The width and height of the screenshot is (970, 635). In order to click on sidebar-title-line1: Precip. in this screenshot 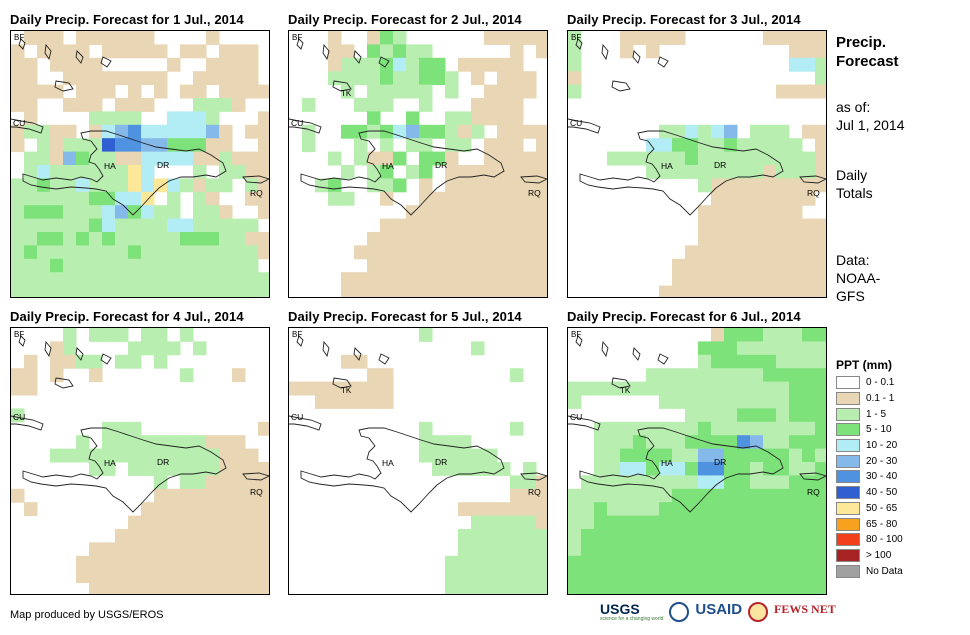, I will do `click(861, 42)`.